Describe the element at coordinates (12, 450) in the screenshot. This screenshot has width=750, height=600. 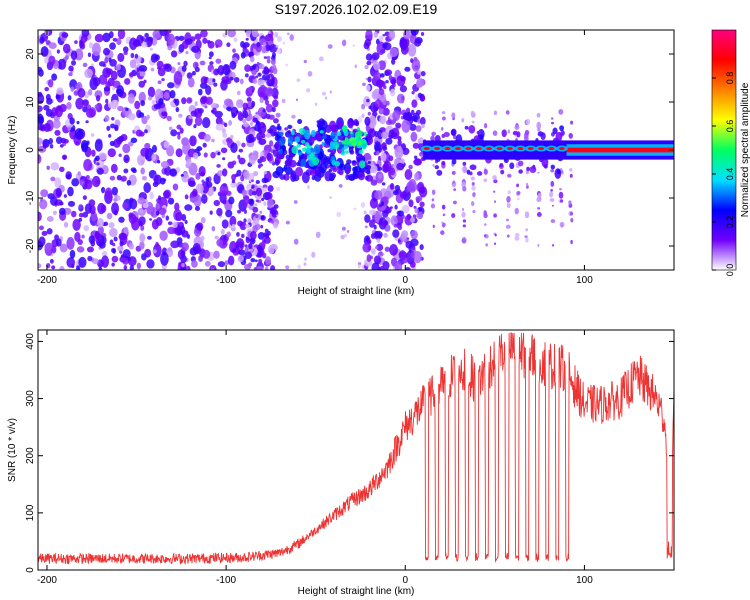
I see `snr-ylabel: SNR (10 * v/v)` at that location.